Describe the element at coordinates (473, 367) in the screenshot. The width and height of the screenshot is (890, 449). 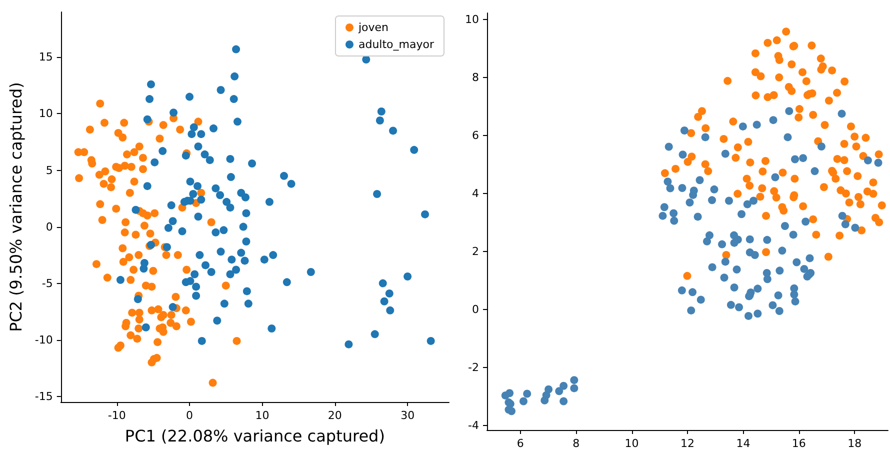
I see `y-tick-label: -2` at that location.